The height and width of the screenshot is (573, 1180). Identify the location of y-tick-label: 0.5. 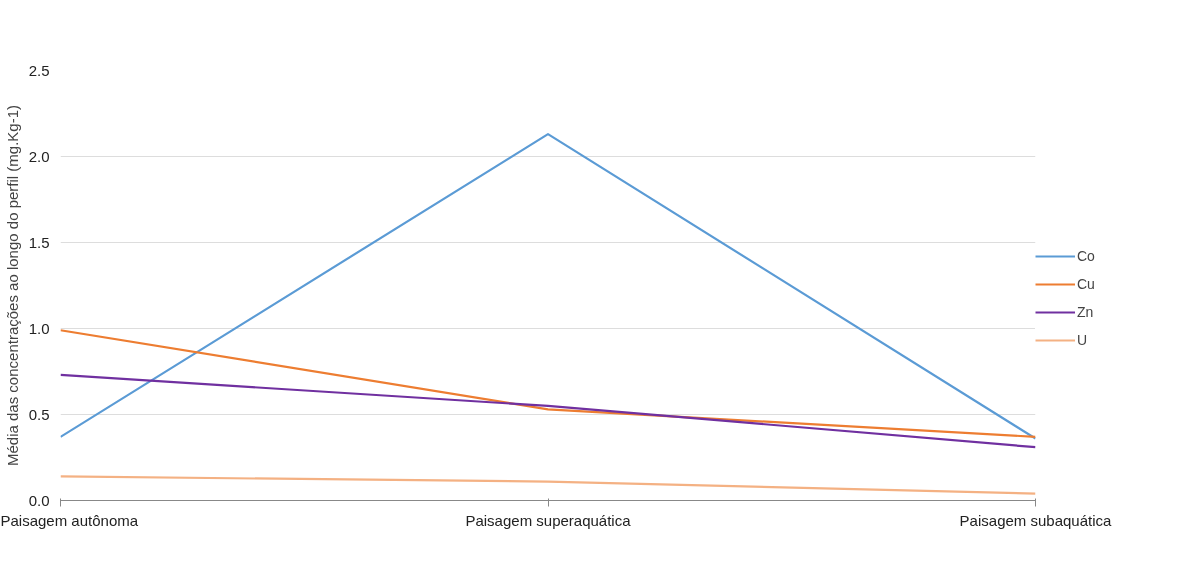
(39, 414).